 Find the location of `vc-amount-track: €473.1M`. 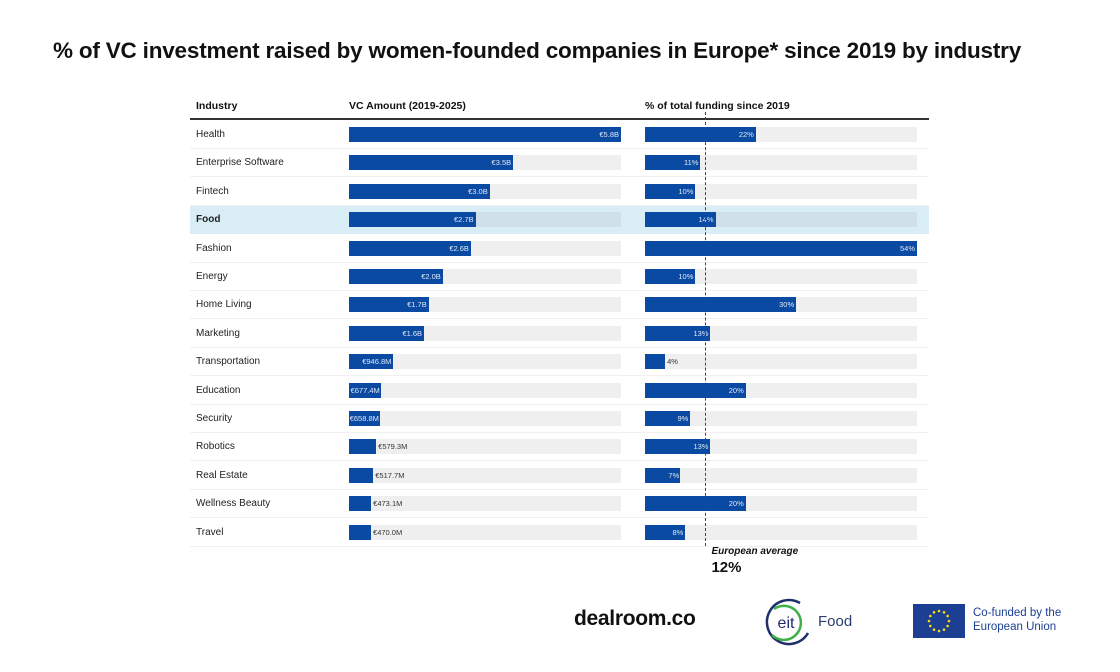

vc-amount-track: €473.1M is located at coordinates (485, 504).